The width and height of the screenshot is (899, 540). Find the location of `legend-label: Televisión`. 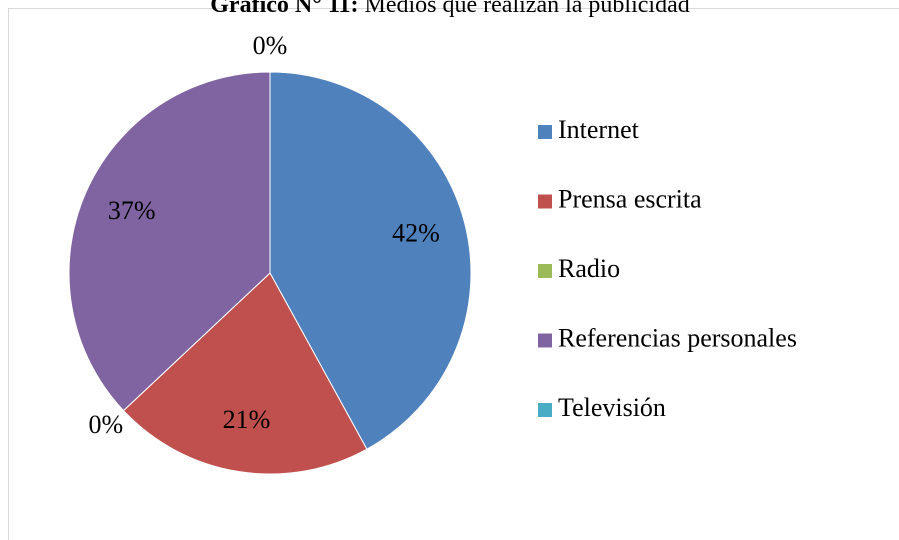

legend-label: Televisión is located at coordinates (612, 407).